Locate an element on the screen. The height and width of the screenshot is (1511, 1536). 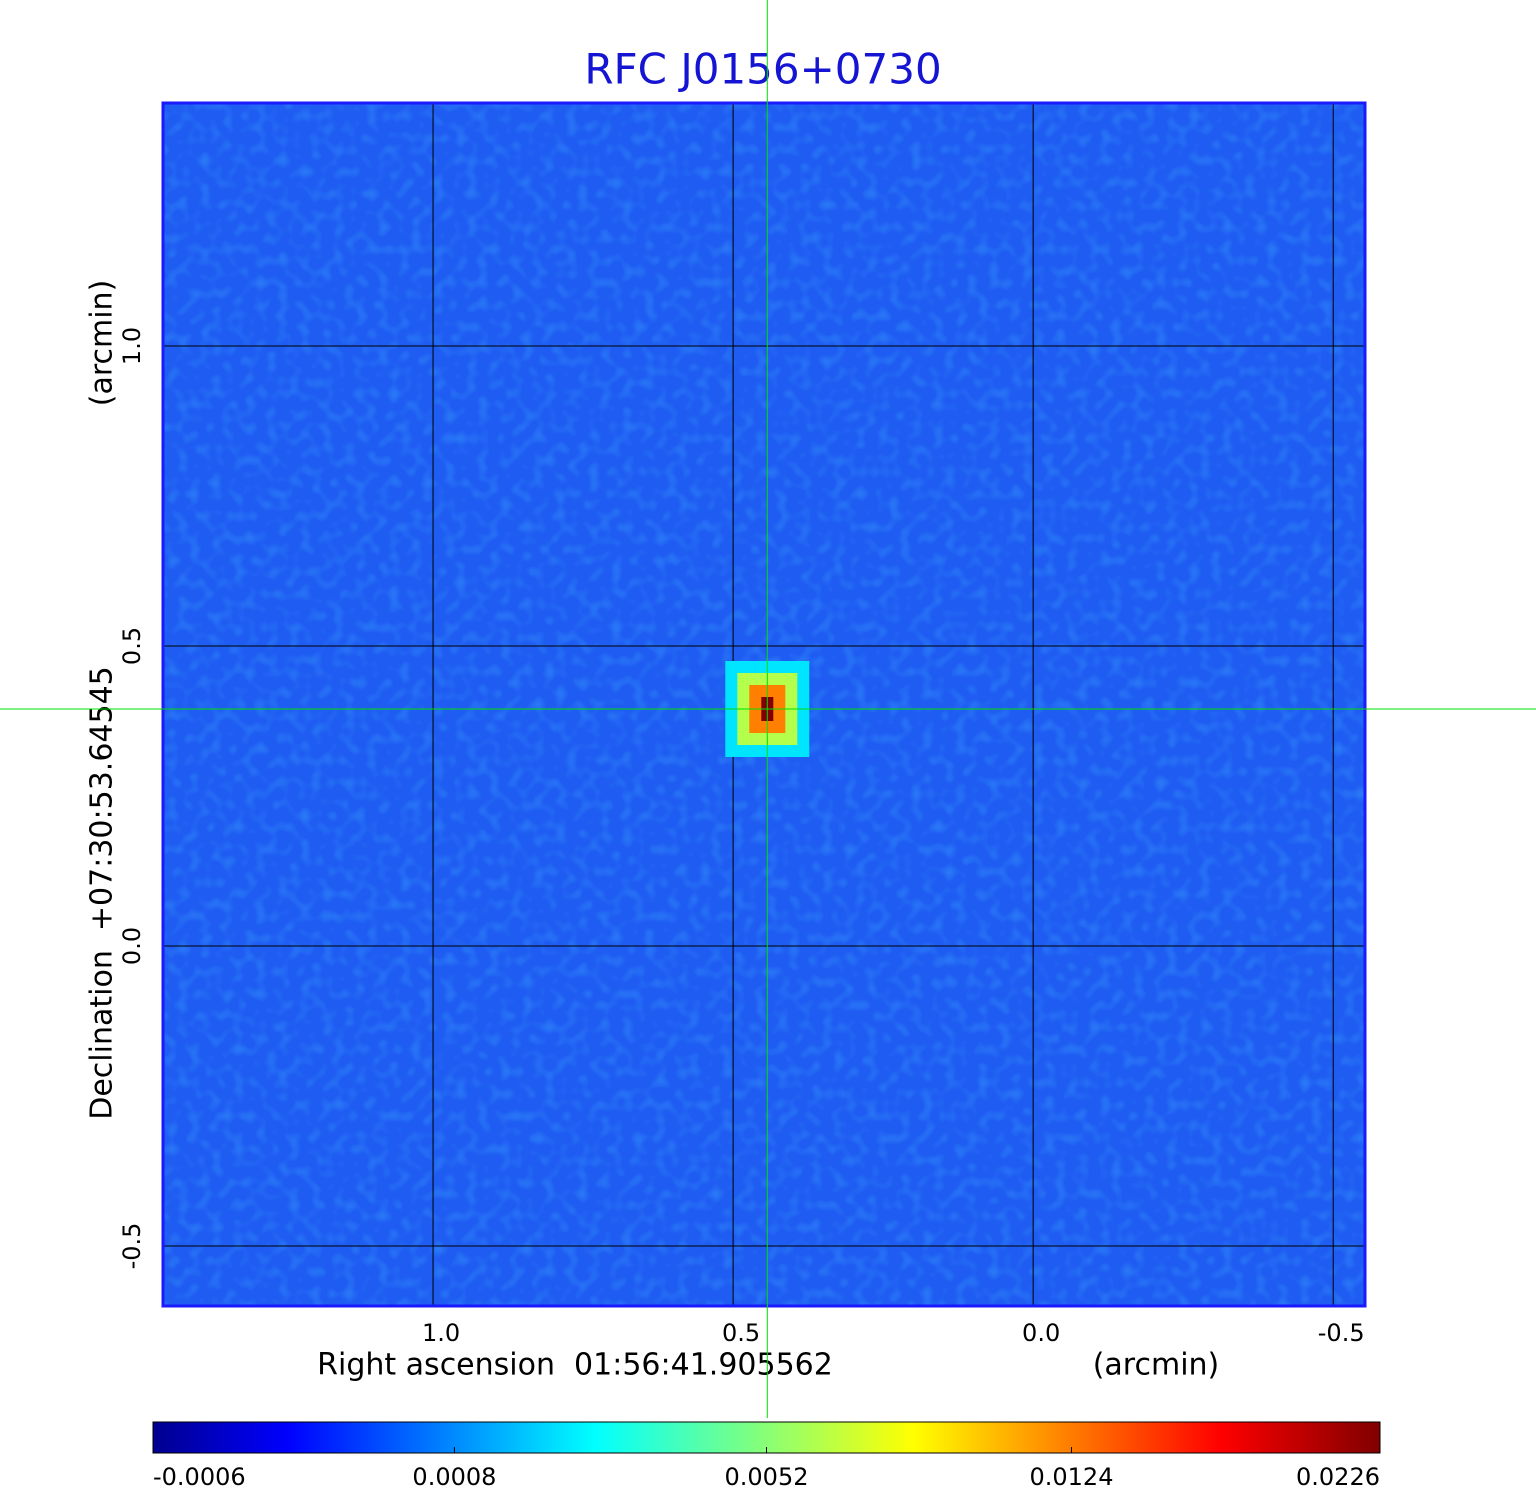
y-tick-label: 1.0 is located at coordinates (132, 346).